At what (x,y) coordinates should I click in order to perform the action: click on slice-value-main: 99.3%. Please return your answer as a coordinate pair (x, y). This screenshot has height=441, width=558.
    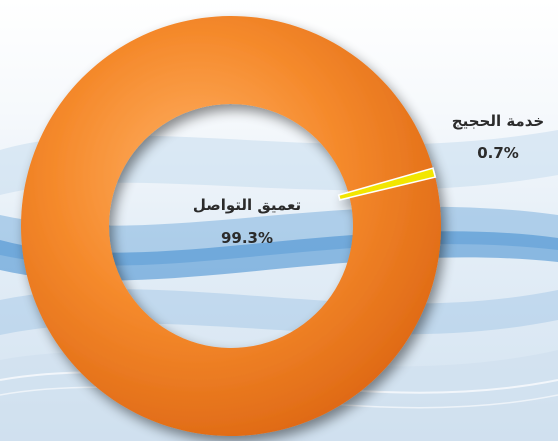
    Looking at the image, I should click on (247, 238).